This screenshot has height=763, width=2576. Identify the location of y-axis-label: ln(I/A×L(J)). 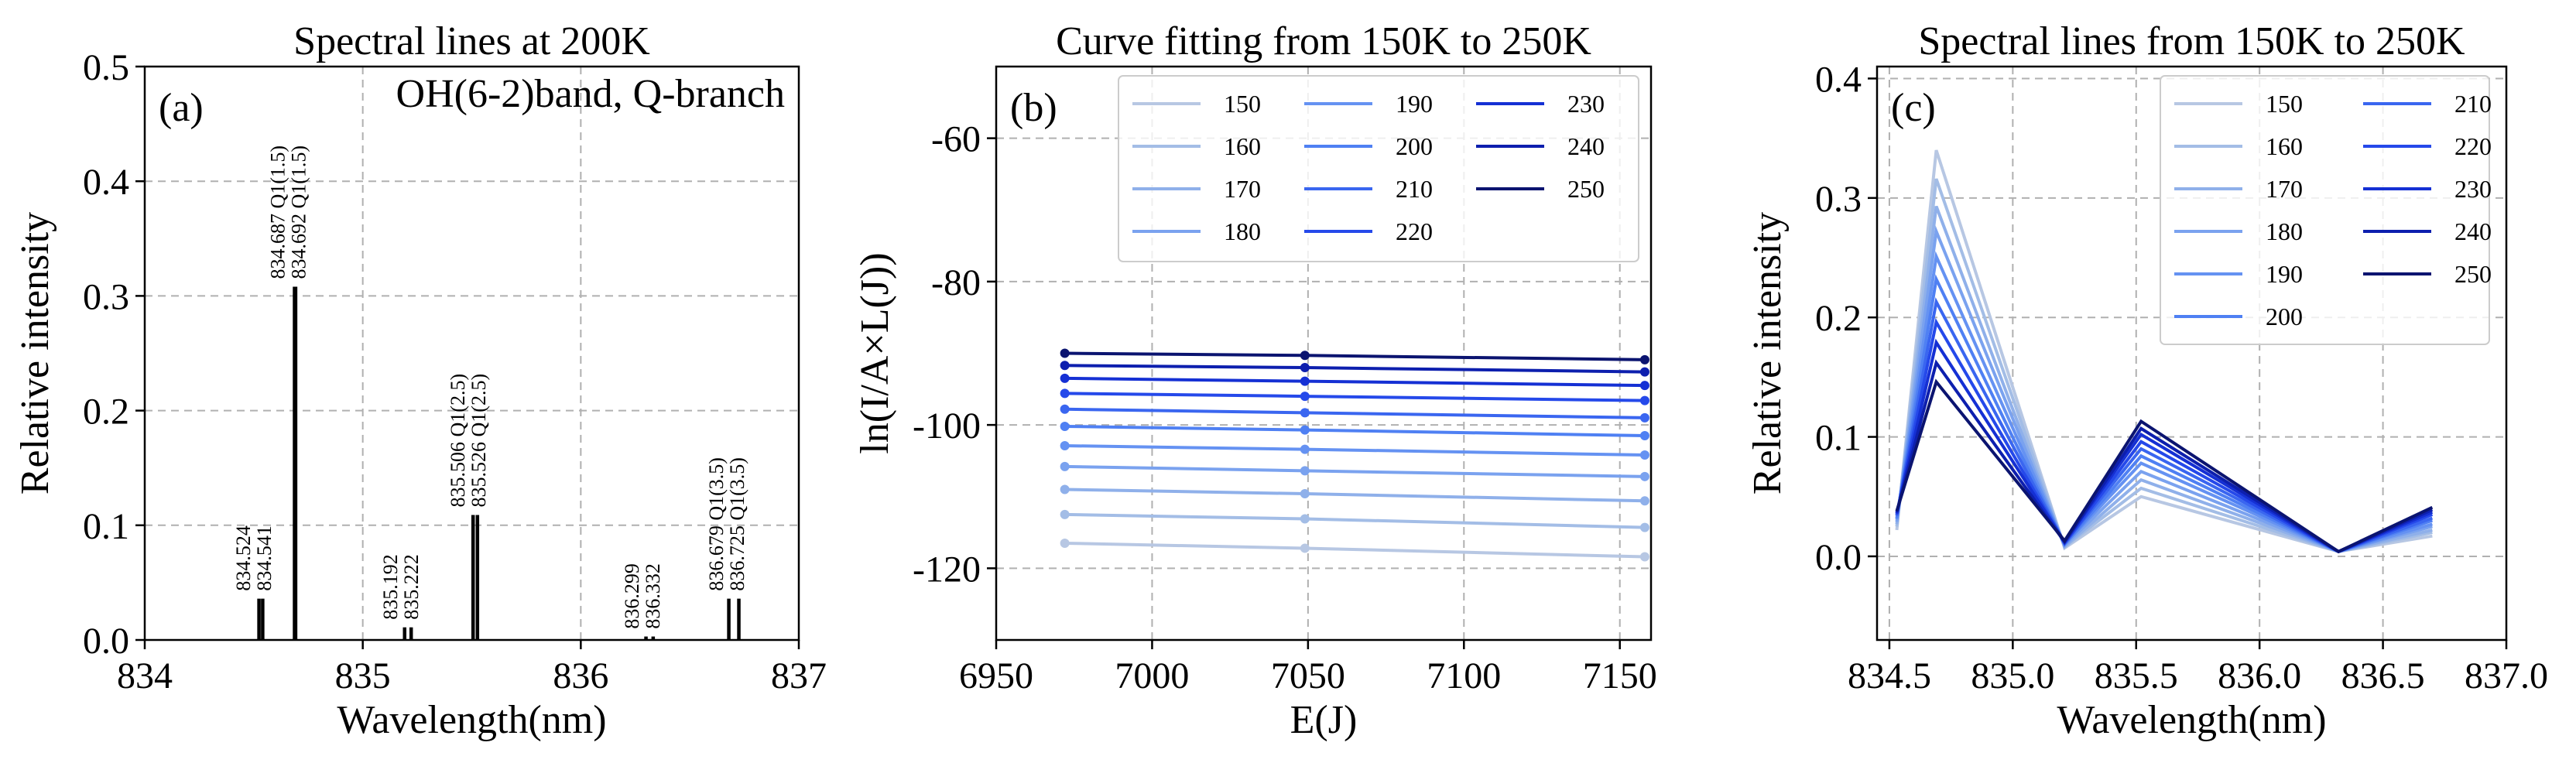
(875, 352).